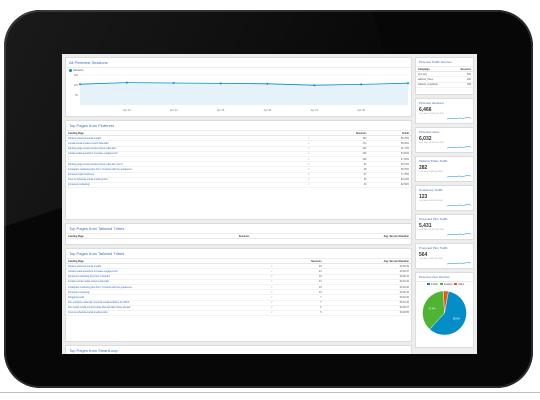 The image size is (540, 400). I want to click on tailwind-pages-landing-page-link: /blogging-tools/, so click(167, 297).